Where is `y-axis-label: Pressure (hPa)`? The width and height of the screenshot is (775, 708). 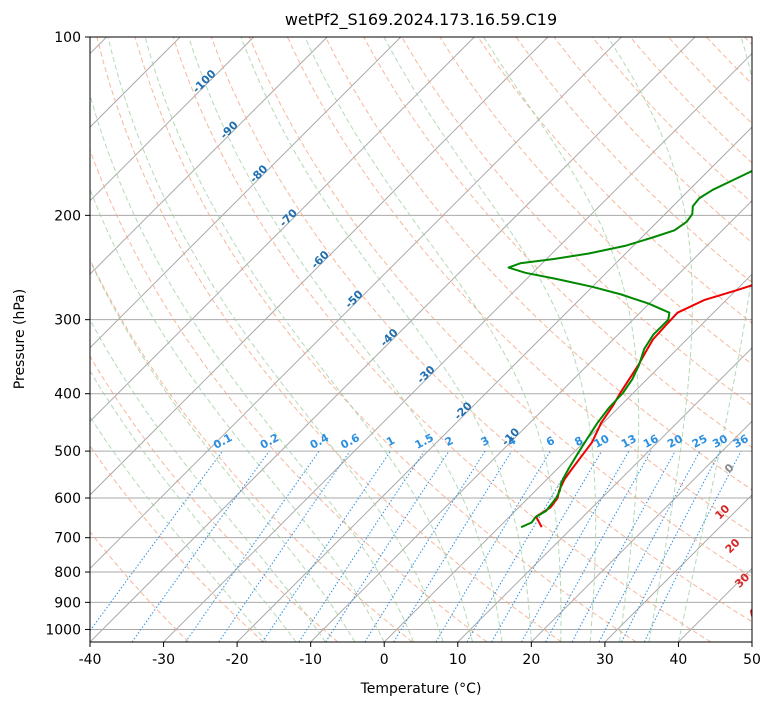 y-axis-label: Pressure (hPa) is located at coordinates (20, 339).